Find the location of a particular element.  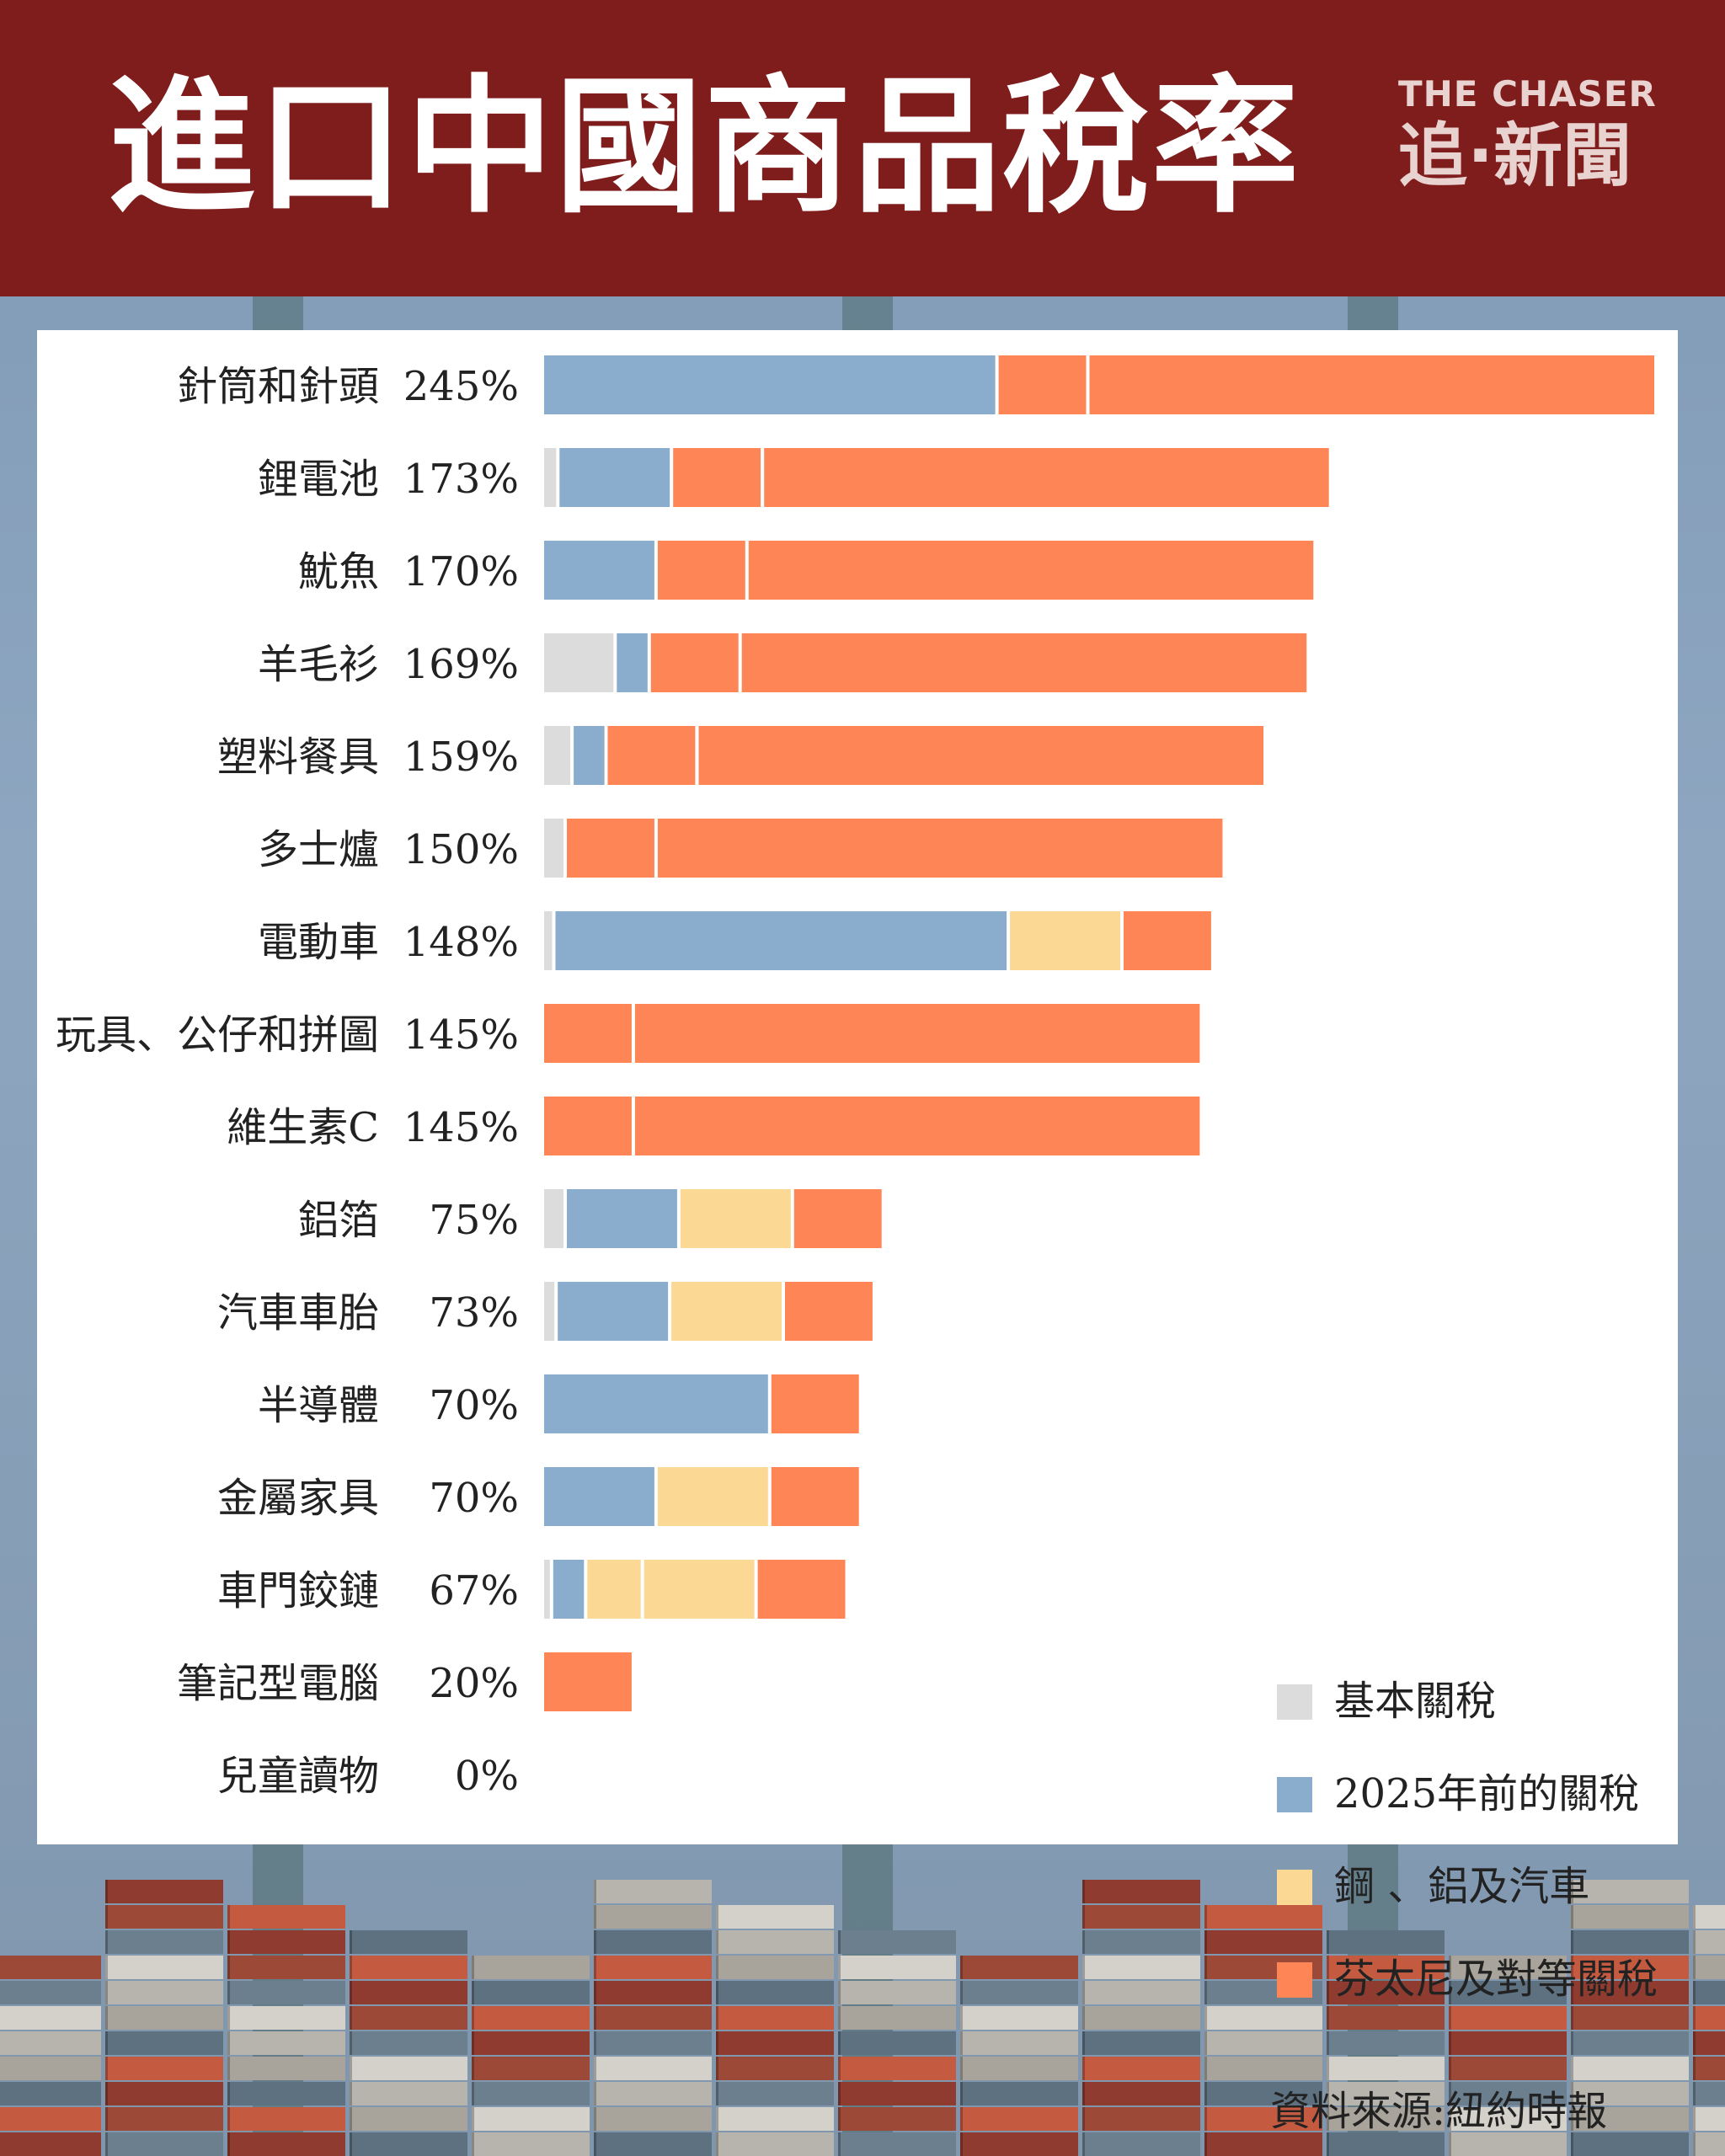

category-label: 維生素C is located at coordinates (303, 1127).